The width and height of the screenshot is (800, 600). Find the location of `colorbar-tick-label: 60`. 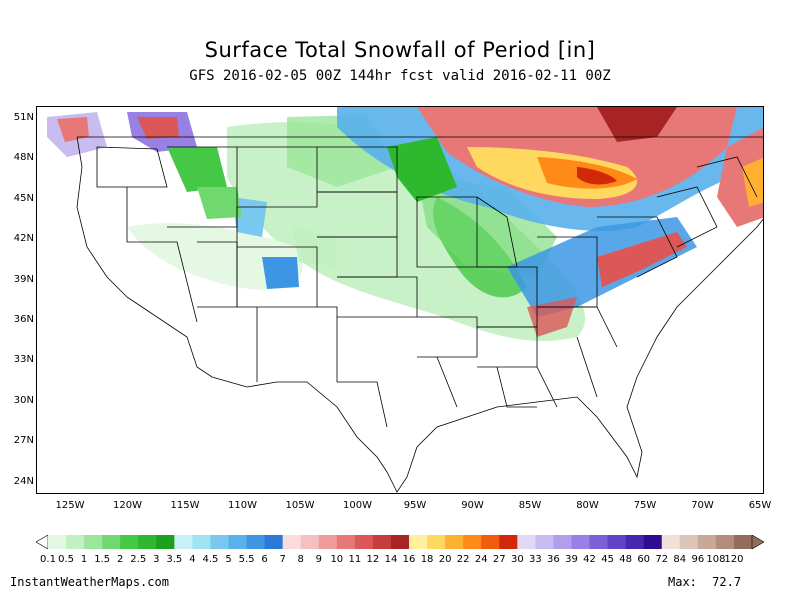

colorbar-tick-label: 60 is located at coordinates (644, 559).